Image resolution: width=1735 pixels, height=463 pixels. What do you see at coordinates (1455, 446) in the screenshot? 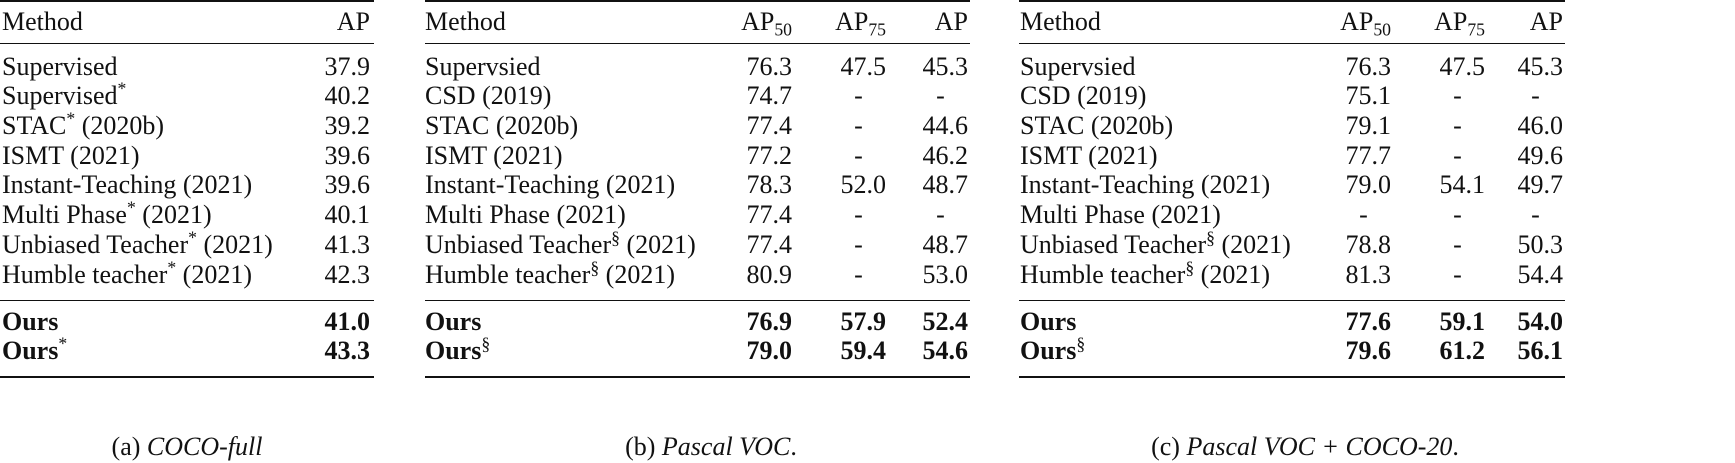
I see `caption-suffix: .` at bounding box center [1455, 446].